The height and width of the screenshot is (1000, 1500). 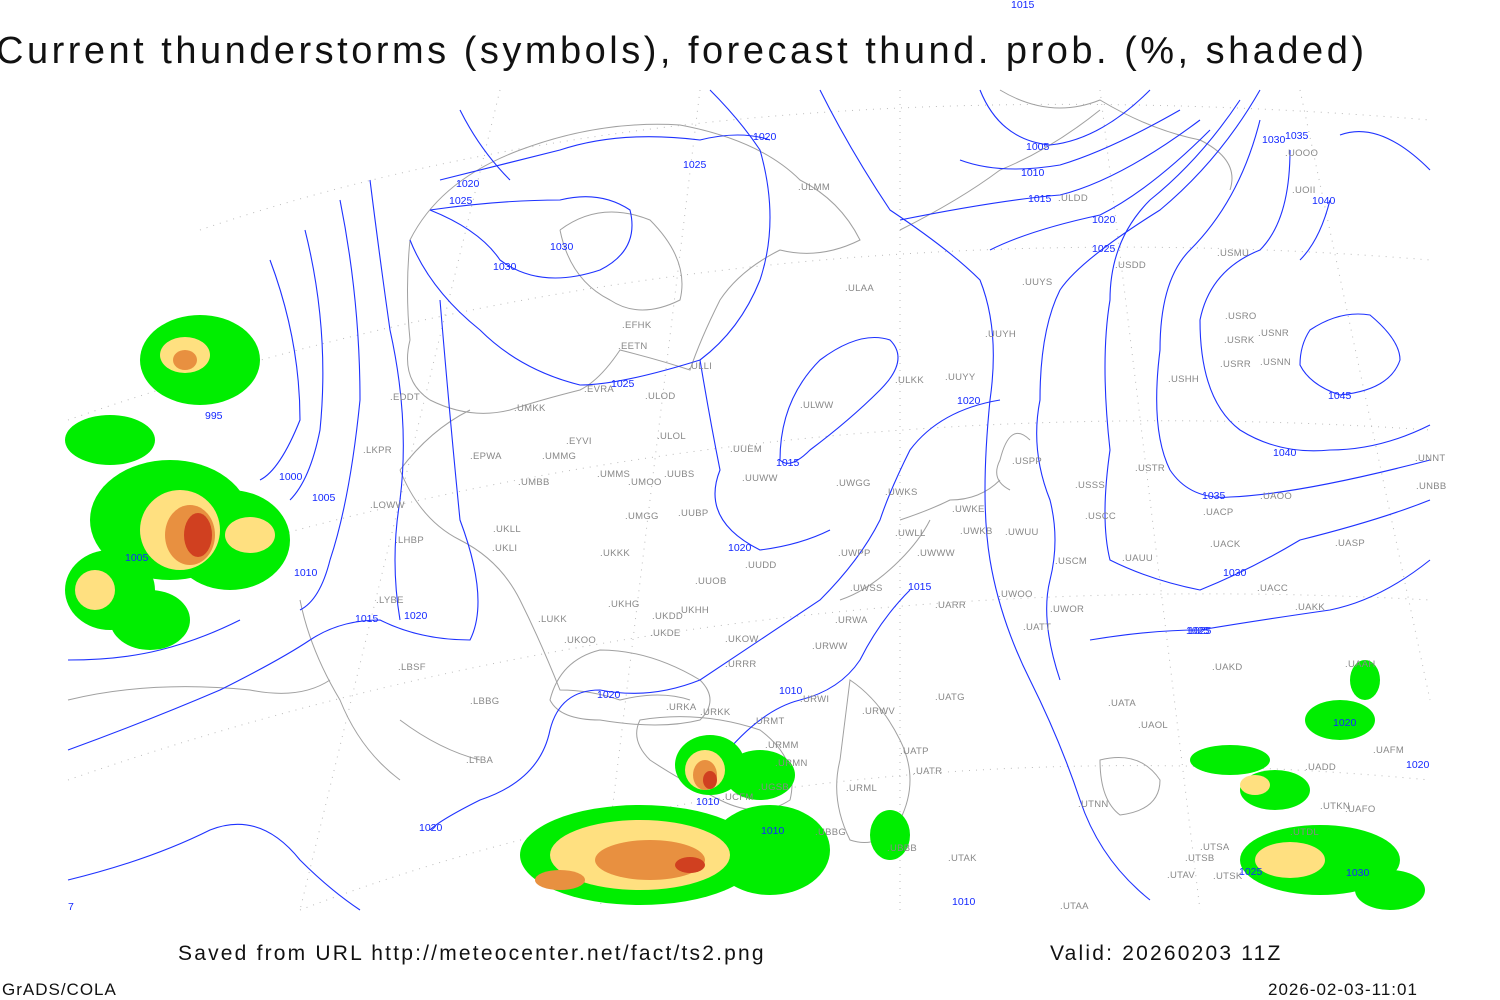 I want to click on station-label: .ULWW, so click(x=817, y=405).